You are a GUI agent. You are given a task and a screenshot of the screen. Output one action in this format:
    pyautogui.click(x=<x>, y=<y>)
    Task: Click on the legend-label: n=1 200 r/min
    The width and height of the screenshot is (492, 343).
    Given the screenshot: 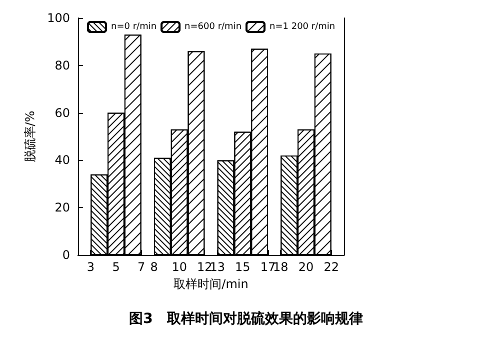 What is the action you would take?
    pyautogui.click(x=303, y=27)
    